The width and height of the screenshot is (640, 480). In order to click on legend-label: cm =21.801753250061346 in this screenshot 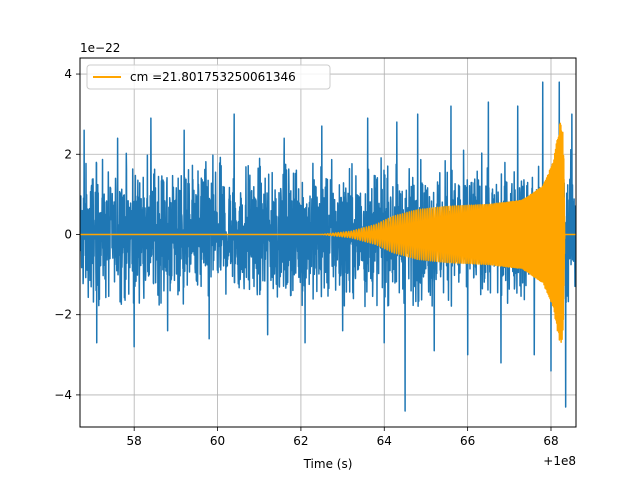, I will do `click(213, 77)`.